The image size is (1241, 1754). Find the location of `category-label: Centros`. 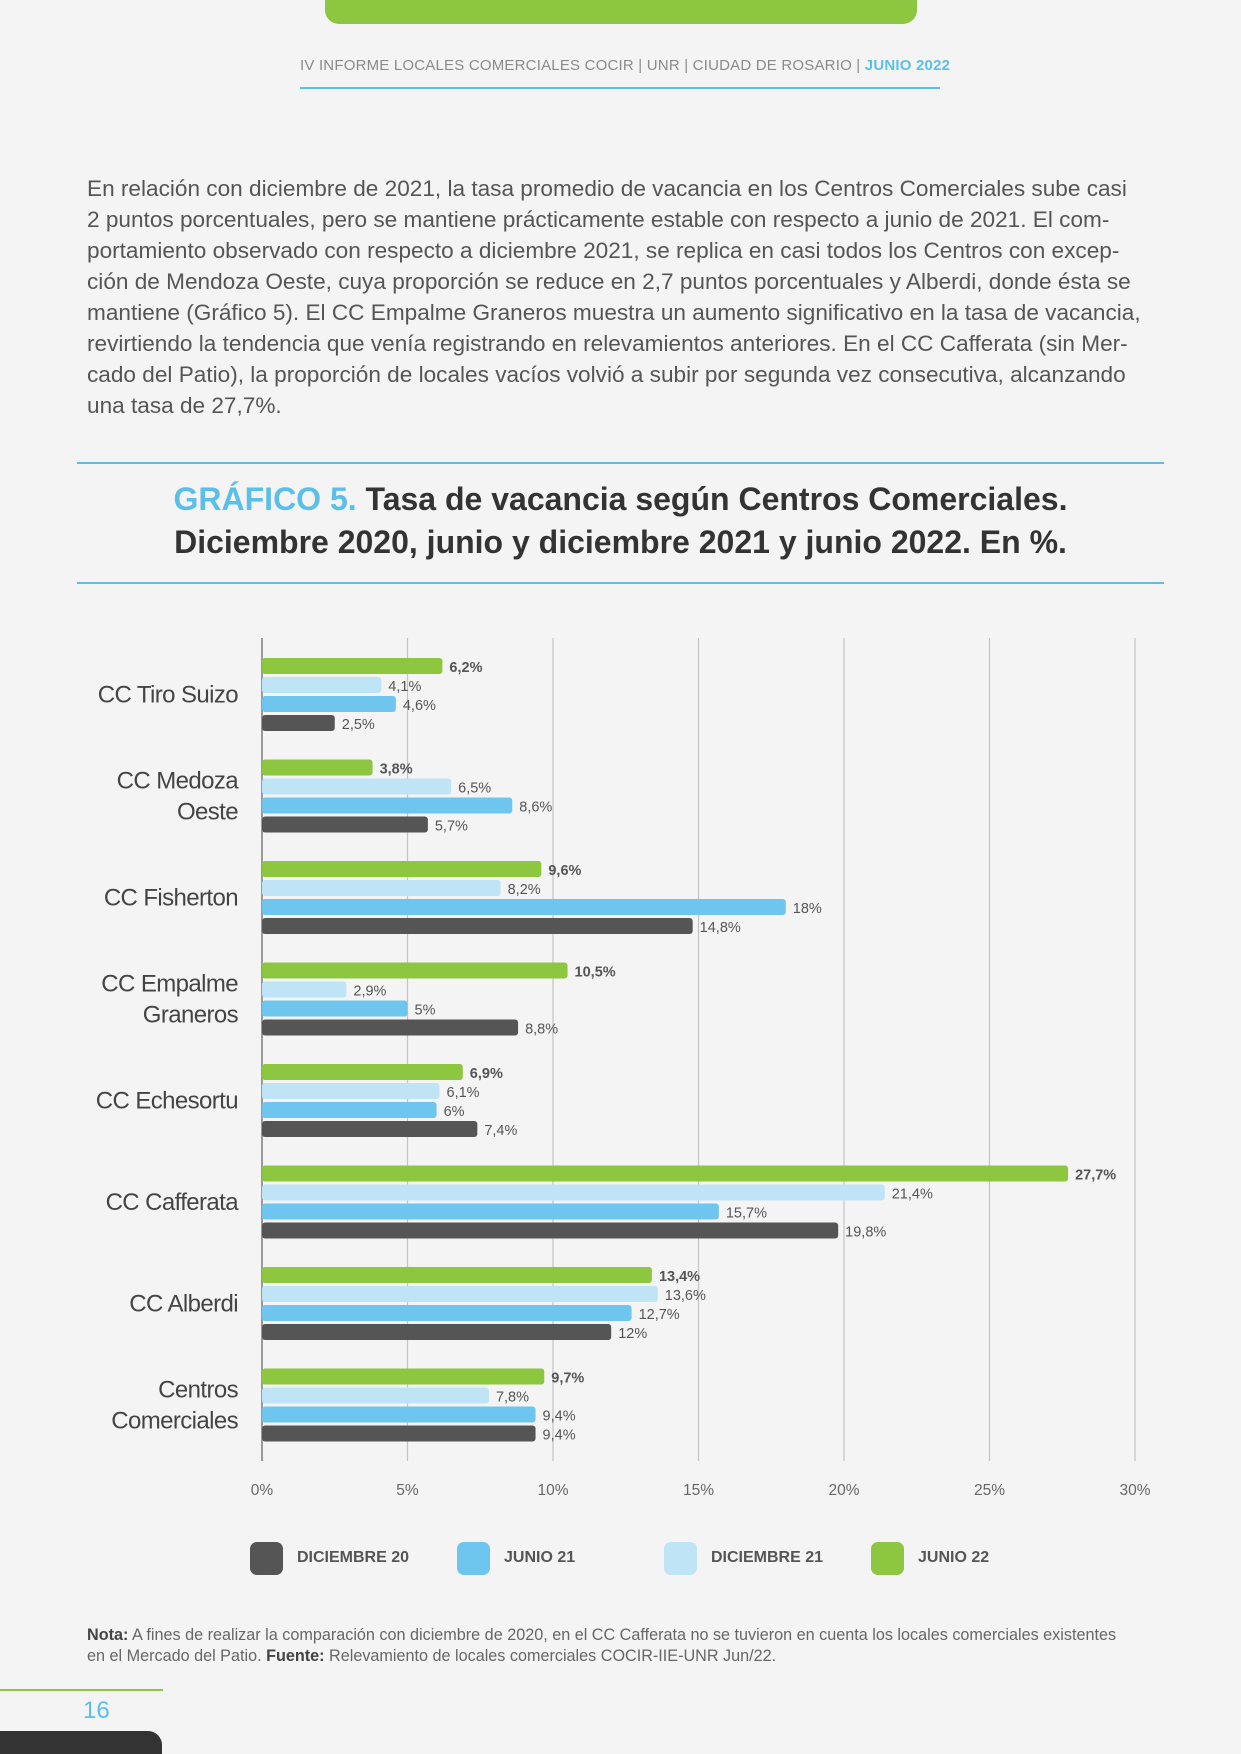

category-label: Centros is located at coordinates (198, 1390).